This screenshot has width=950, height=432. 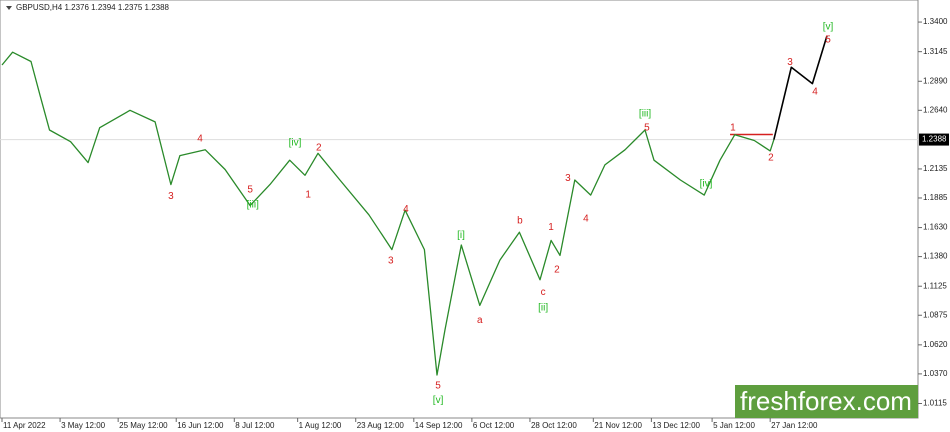 I want to click on wave-label: [ii], so click(x=543, y=308).